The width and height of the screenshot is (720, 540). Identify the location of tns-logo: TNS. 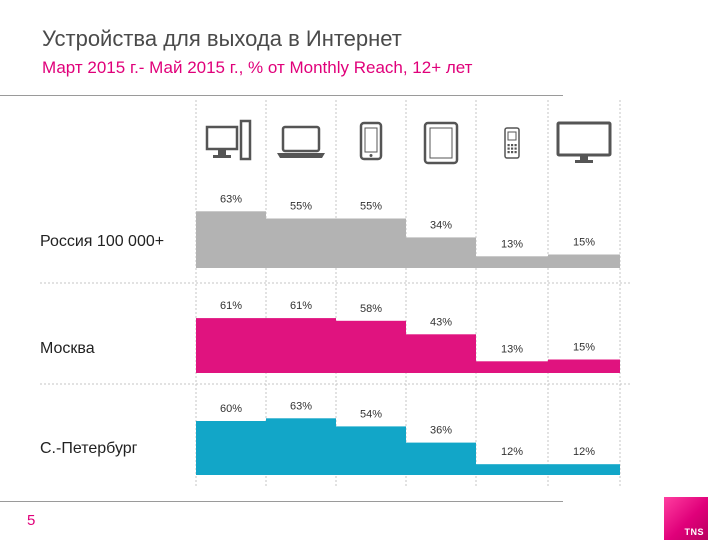
(686, 518).